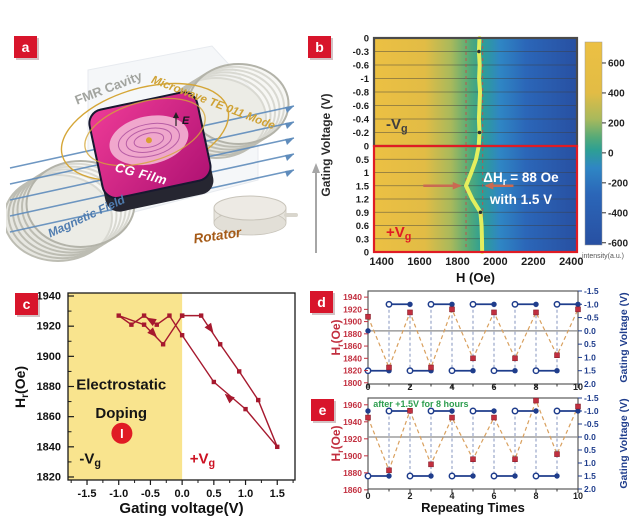 Image resolution: width=640 pixels, height=517 pixels. What do you see at coordinates (361, 133) in the screenshot?
I see `svg-text: -0.2` at bounding box center [361, 133].